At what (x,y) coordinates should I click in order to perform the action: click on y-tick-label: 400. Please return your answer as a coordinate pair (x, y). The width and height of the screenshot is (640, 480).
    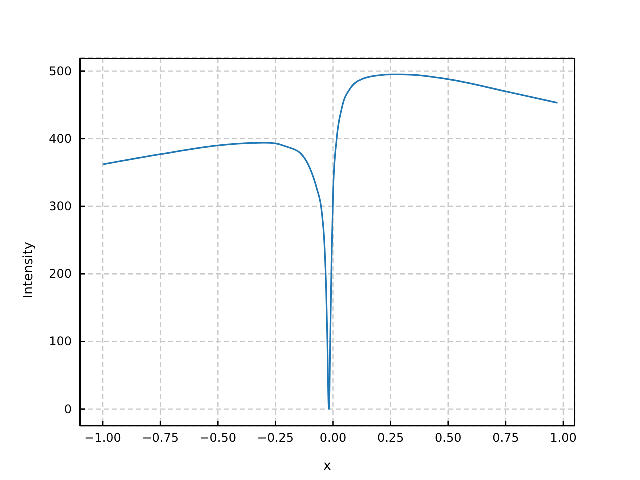
    Looking at the image, I should click on (60, 139).